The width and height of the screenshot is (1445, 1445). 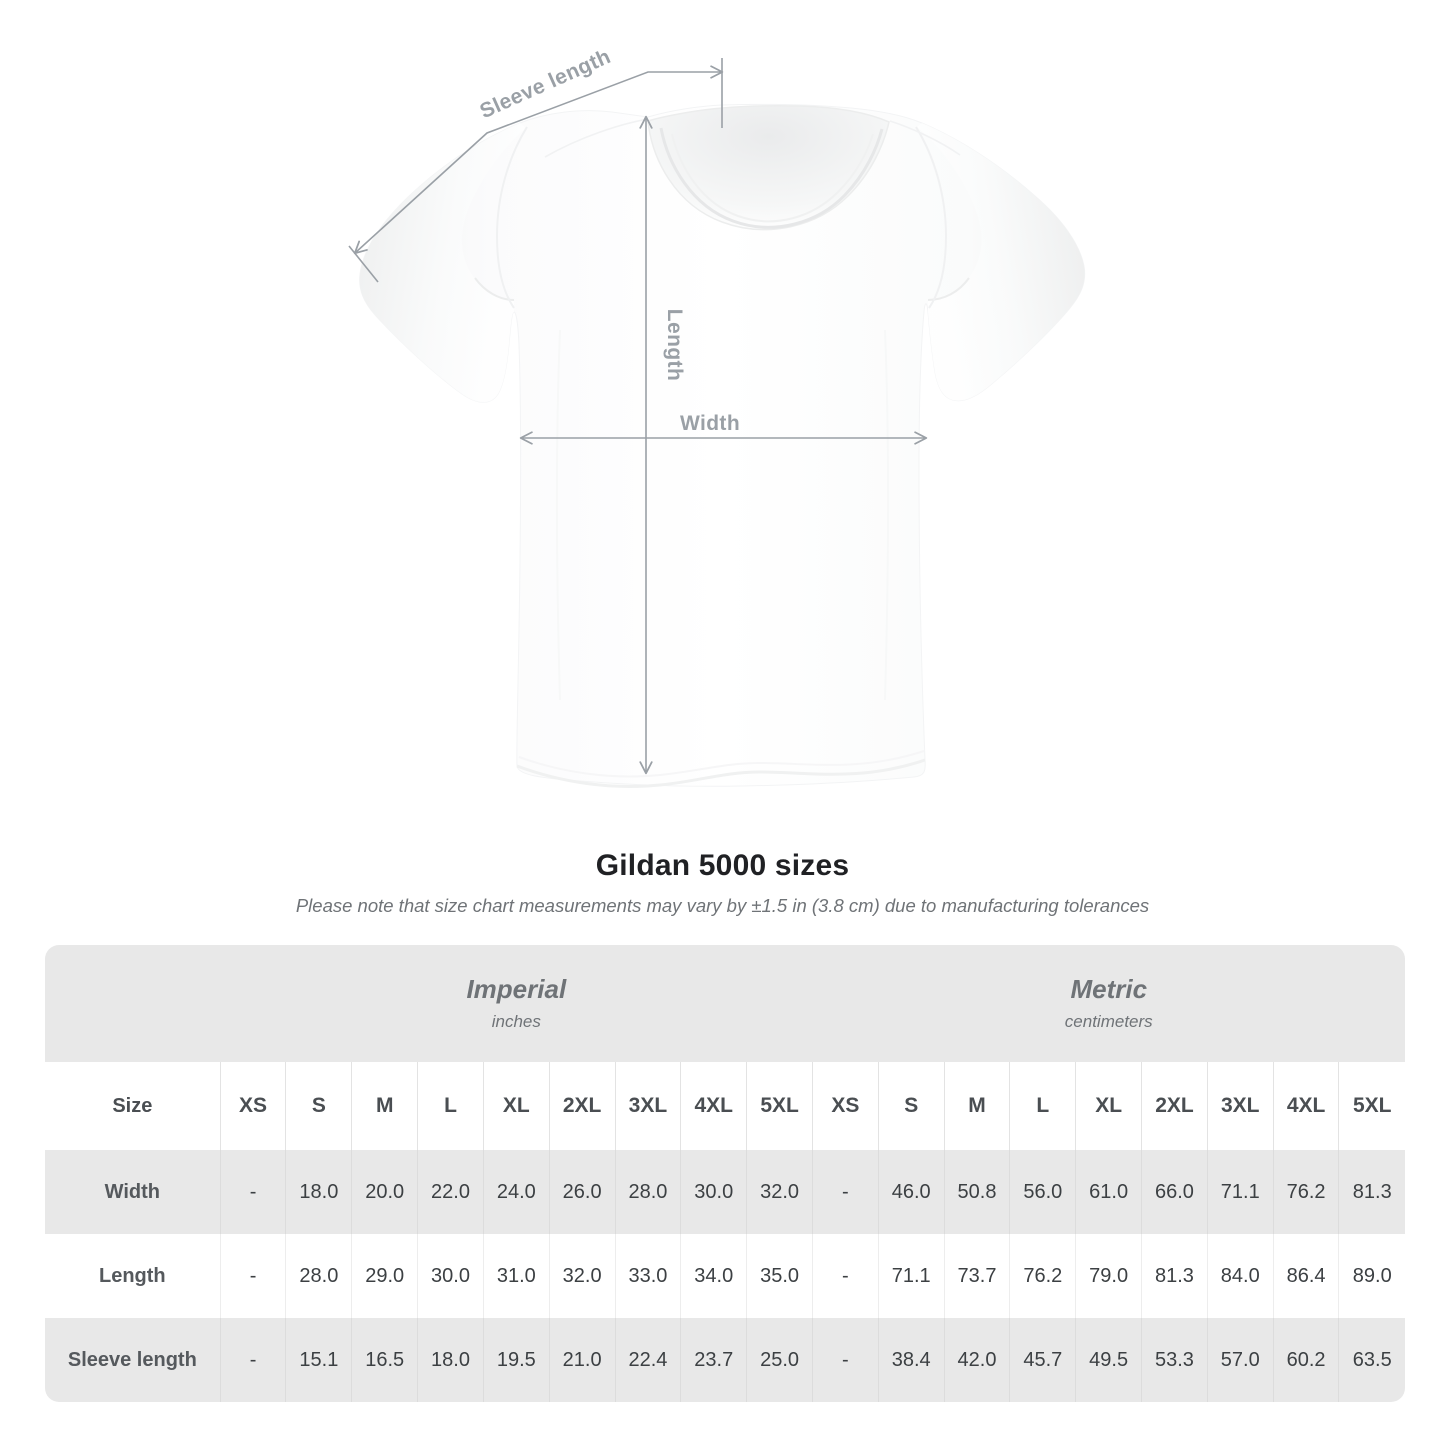 What do you see at coordinates (1305, 1360) in the screenshot?
I see `cell-sleeve-met-4xl: 60.2` at bounding box center [1305, 1360].